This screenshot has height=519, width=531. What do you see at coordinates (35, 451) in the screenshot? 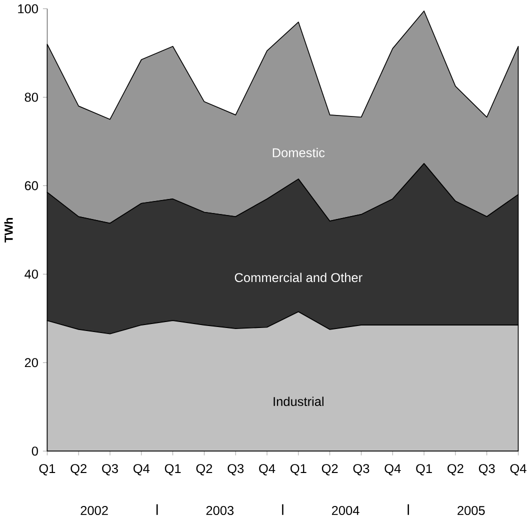
I see `y-tick-label: 0` at bounding box center [35, 451].